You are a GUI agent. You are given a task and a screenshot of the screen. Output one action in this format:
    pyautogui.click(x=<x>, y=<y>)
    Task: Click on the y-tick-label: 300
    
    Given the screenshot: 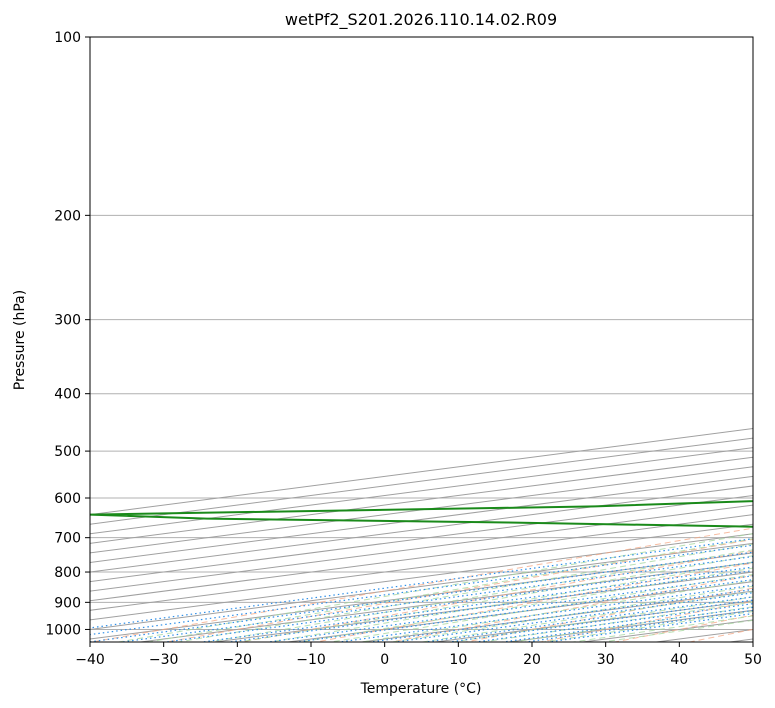 What is the action you would take?
    pyautogui.click(x=67, y=321)
    